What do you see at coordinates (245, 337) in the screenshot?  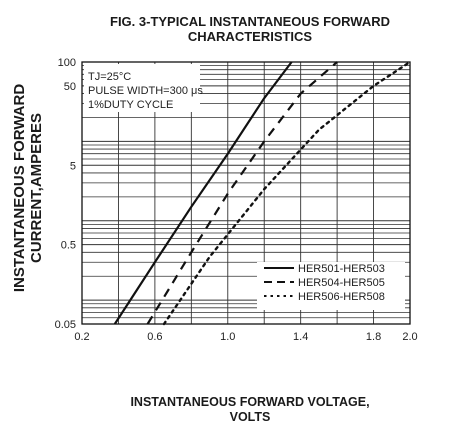 I see `x-tick-labels: 0.2 0.6 1.0 1.4 1.8 2.0` at bounding box center [245, 337].